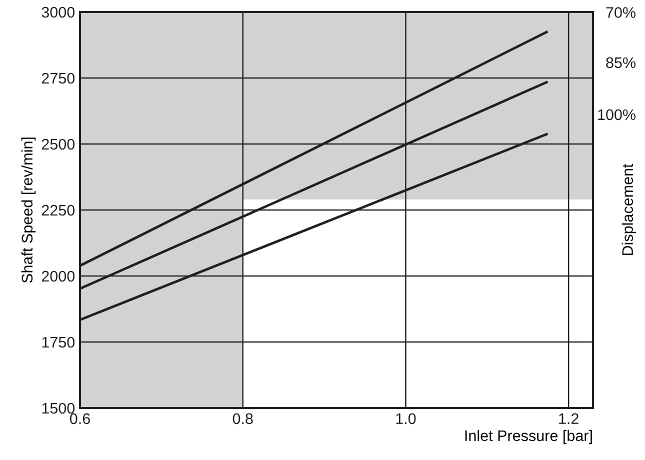 This screenshot has width=645, height=460. Describe the element at coordinates (58, 210) in the screenshot. I see `y-tick-label: 2250` at that location.